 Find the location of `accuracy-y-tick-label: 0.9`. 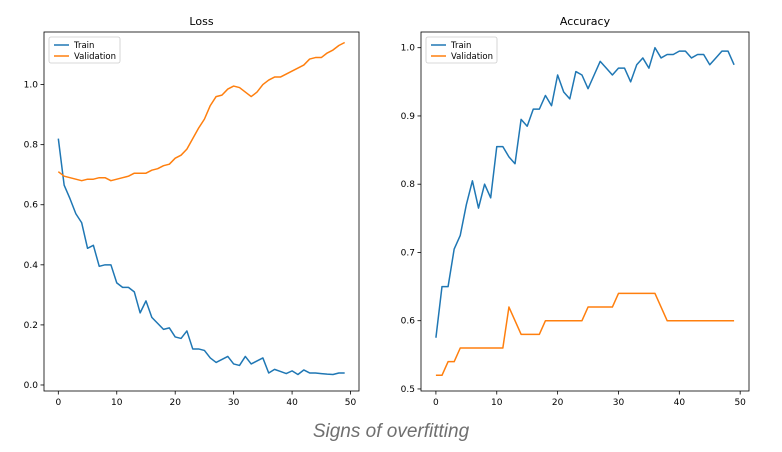

accuracy-y-tick-label: 0.9 is located at coordinates (408, 117).